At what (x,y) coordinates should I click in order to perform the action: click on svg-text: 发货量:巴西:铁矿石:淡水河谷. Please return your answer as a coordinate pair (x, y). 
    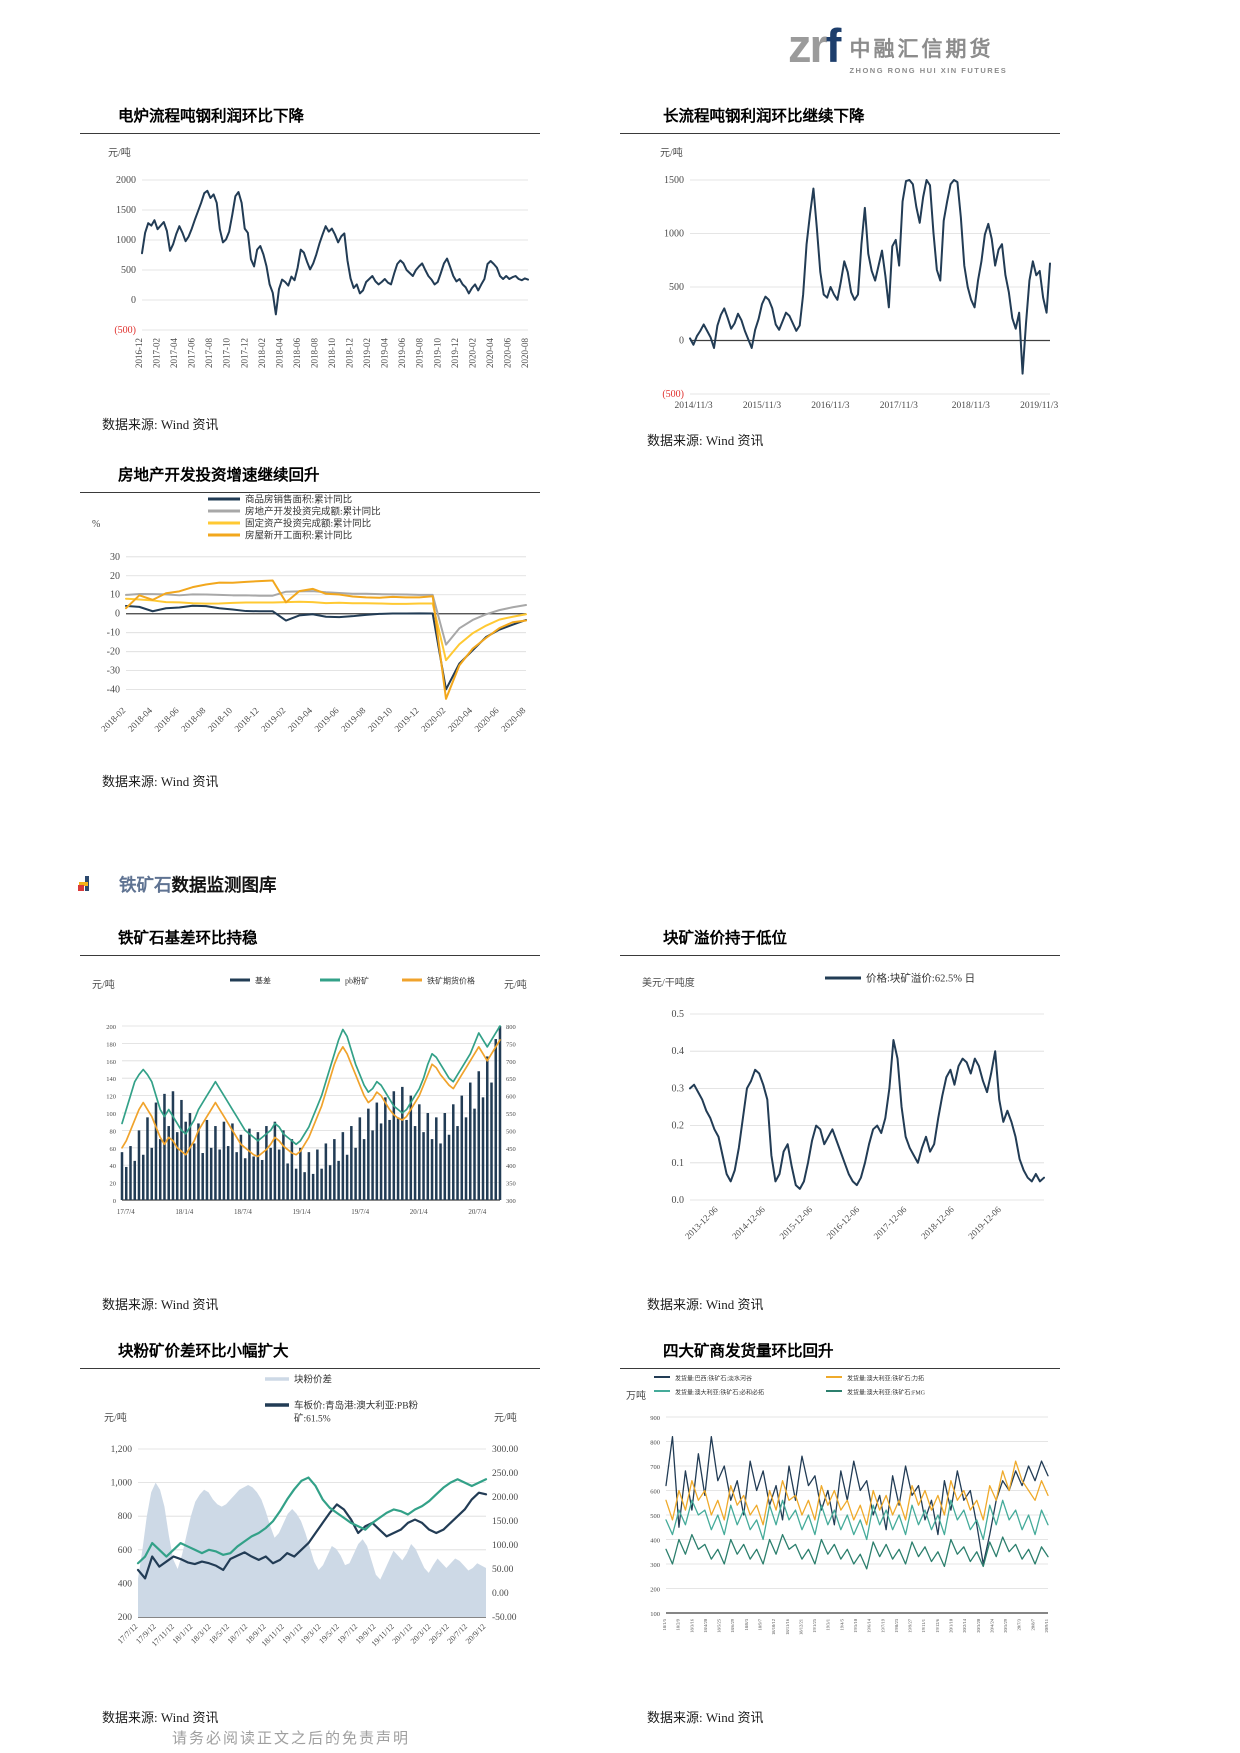
    Looking at the image, I should click on (713, 1379).